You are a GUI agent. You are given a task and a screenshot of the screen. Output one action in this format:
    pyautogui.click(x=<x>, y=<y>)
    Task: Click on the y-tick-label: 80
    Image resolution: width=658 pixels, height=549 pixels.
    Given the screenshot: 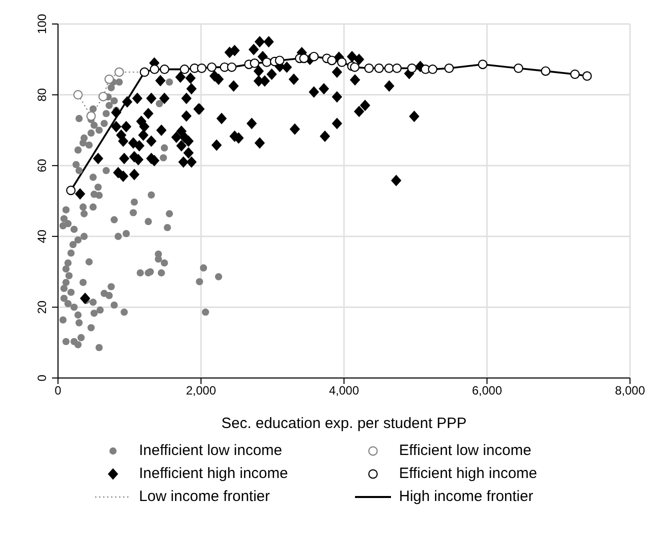 What is the action you would take?
    pyautogui.click(x=42, y=95)
    